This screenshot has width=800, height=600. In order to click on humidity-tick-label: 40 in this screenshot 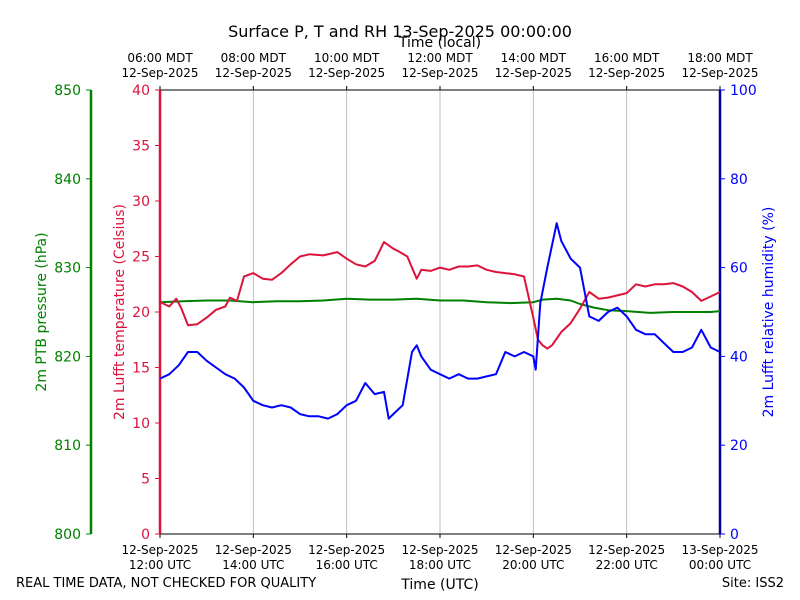, I will do `click(739, 357)`.